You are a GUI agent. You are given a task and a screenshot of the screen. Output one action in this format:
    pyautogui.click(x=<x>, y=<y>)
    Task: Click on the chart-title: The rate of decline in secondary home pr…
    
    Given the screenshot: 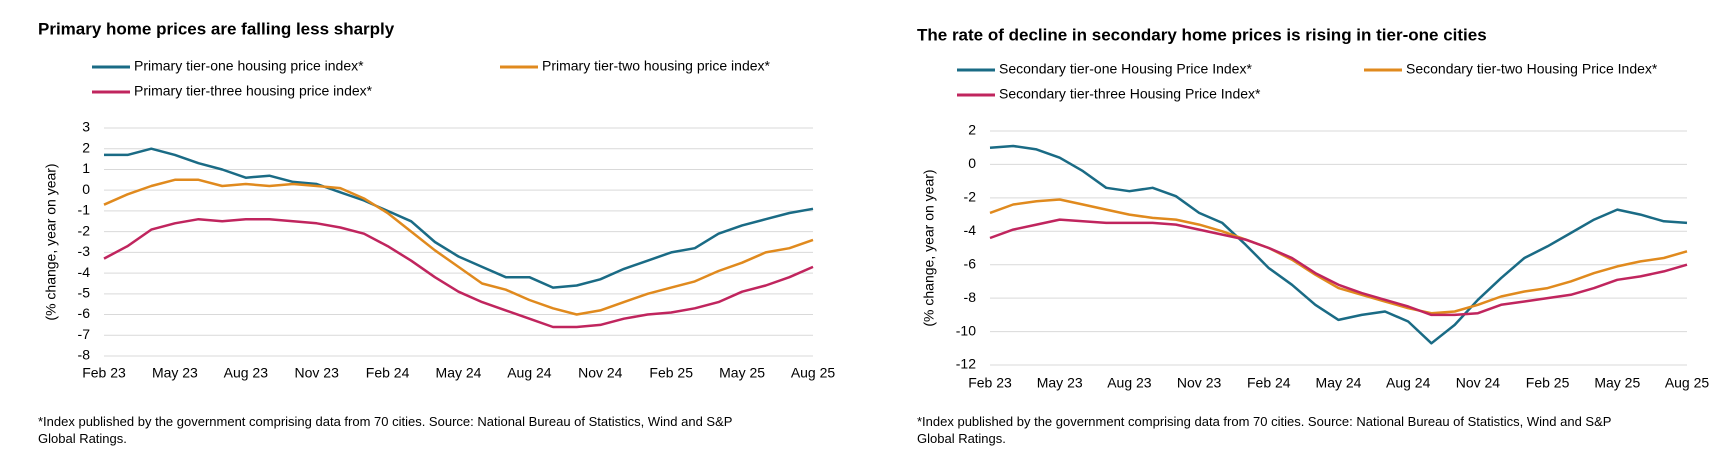 What is the action you would take?
    pyautogui.click(x=1202, y=34)
    